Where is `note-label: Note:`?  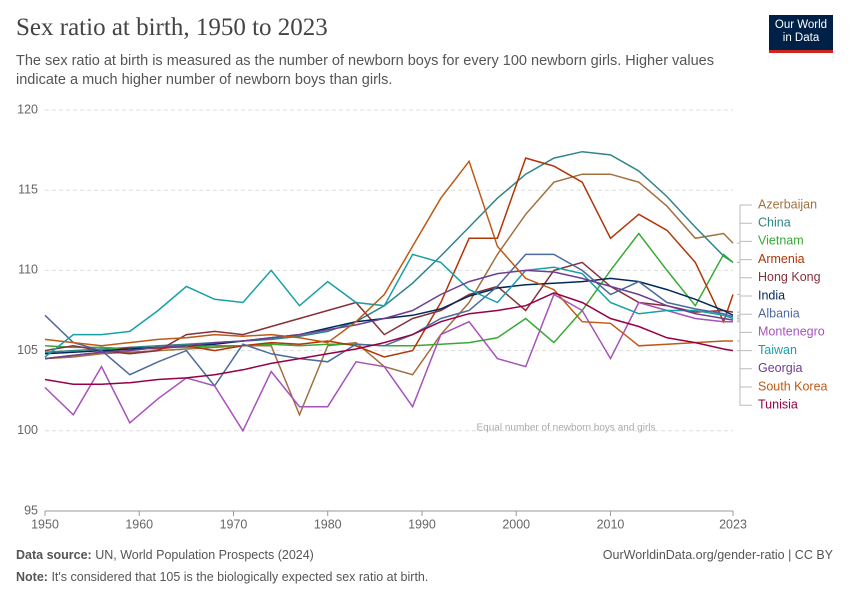 note-label: Note: is located at coordinates (32, 577).